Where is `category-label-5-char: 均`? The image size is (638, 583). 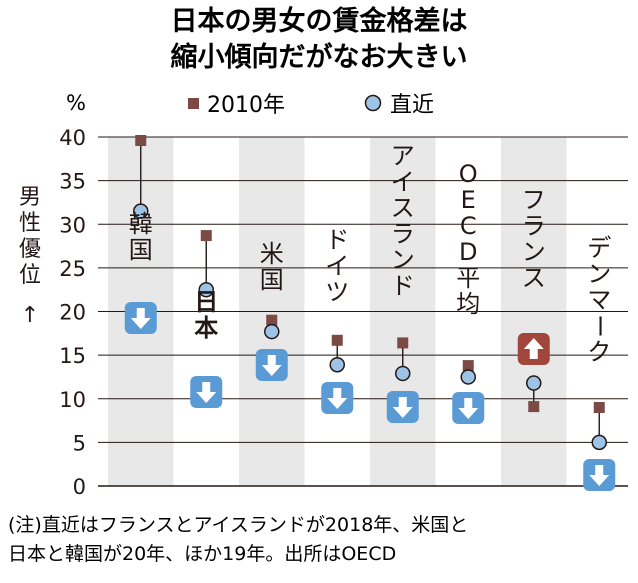
category-label-5-char: 均 is located at coordinates (468, 304).